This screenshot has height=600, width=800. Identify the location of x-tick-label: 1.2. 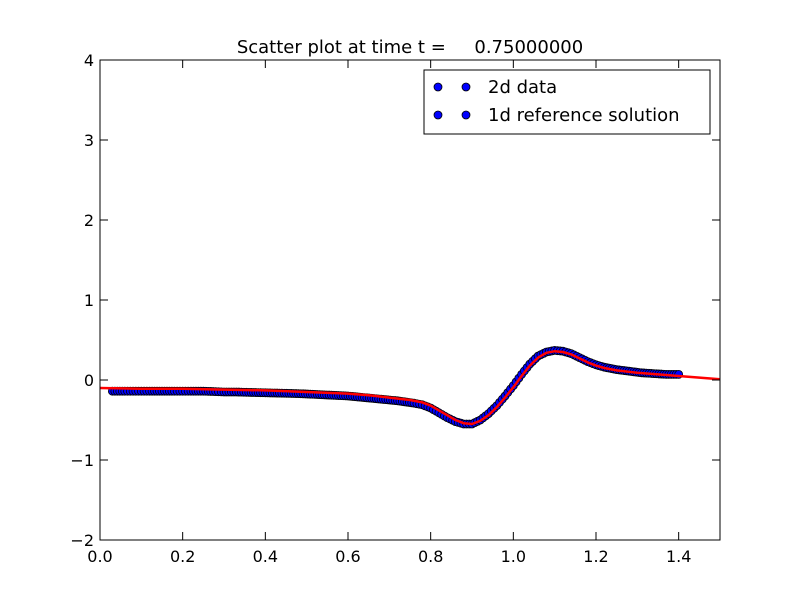
(595, 556).